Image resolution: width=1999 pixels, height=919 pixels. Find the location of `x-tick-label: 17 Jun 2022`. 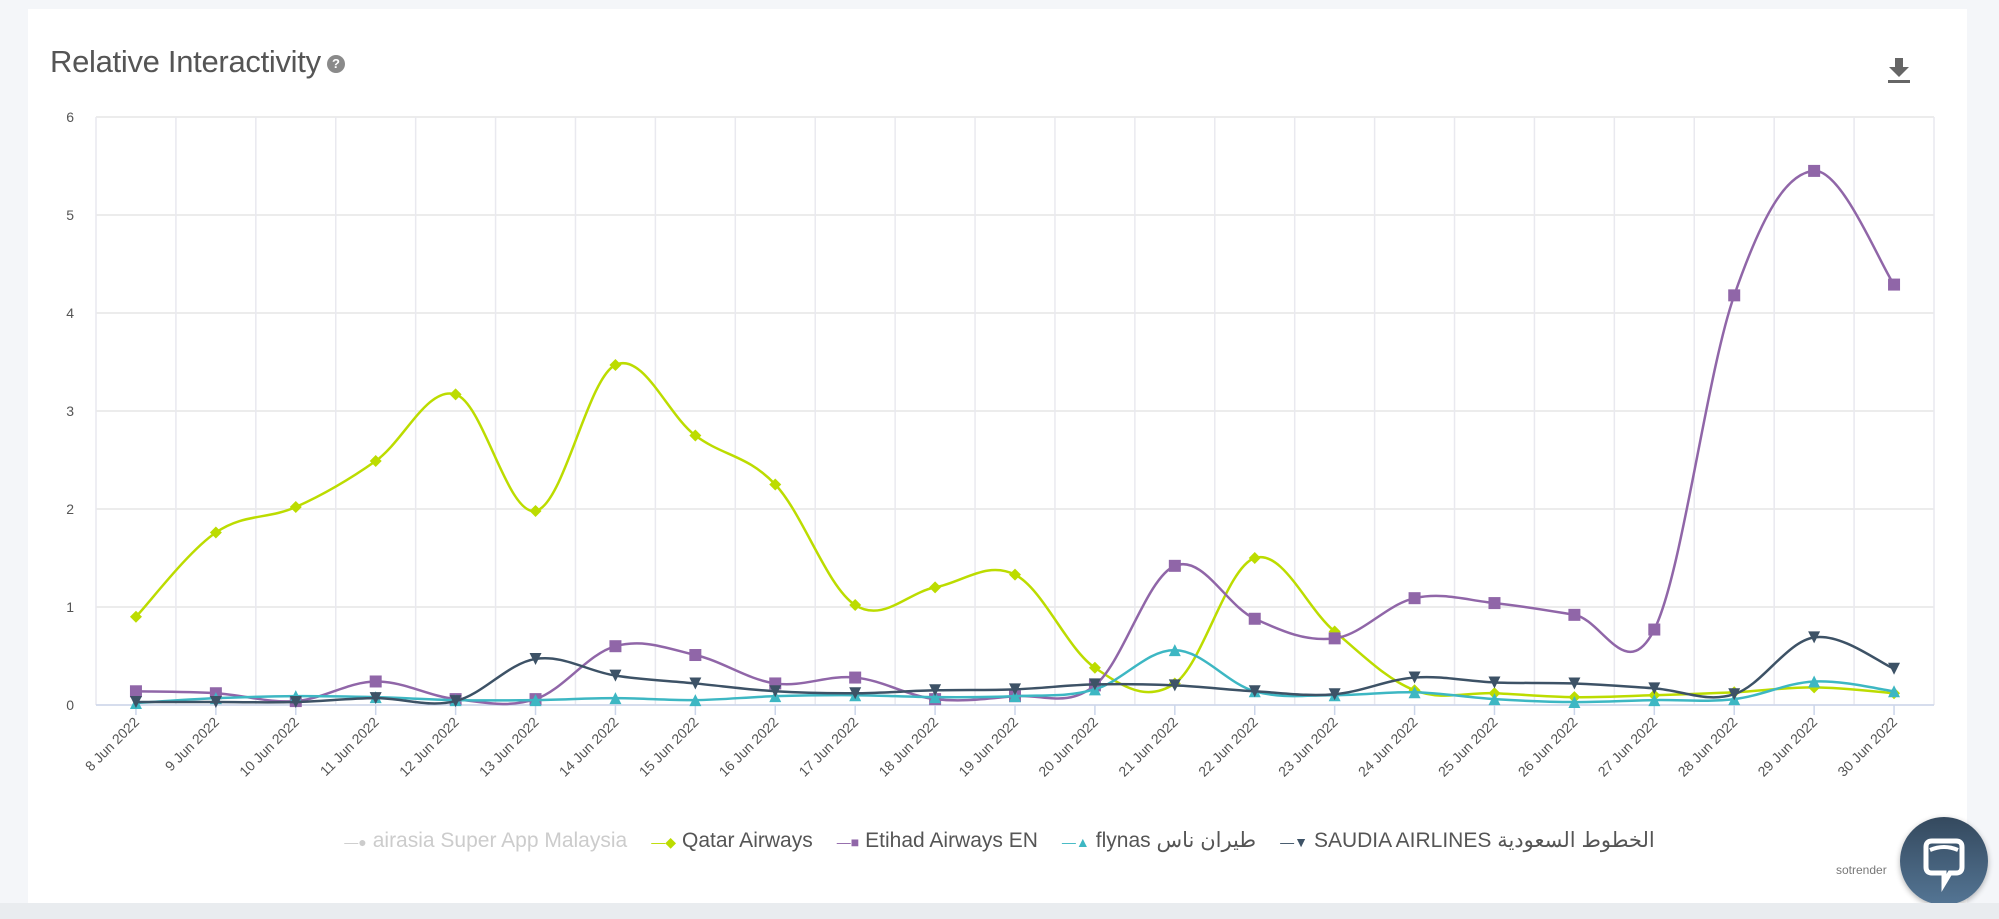

x-tick-label: 17 Jun 2022 is located at coordinates (828, 747).